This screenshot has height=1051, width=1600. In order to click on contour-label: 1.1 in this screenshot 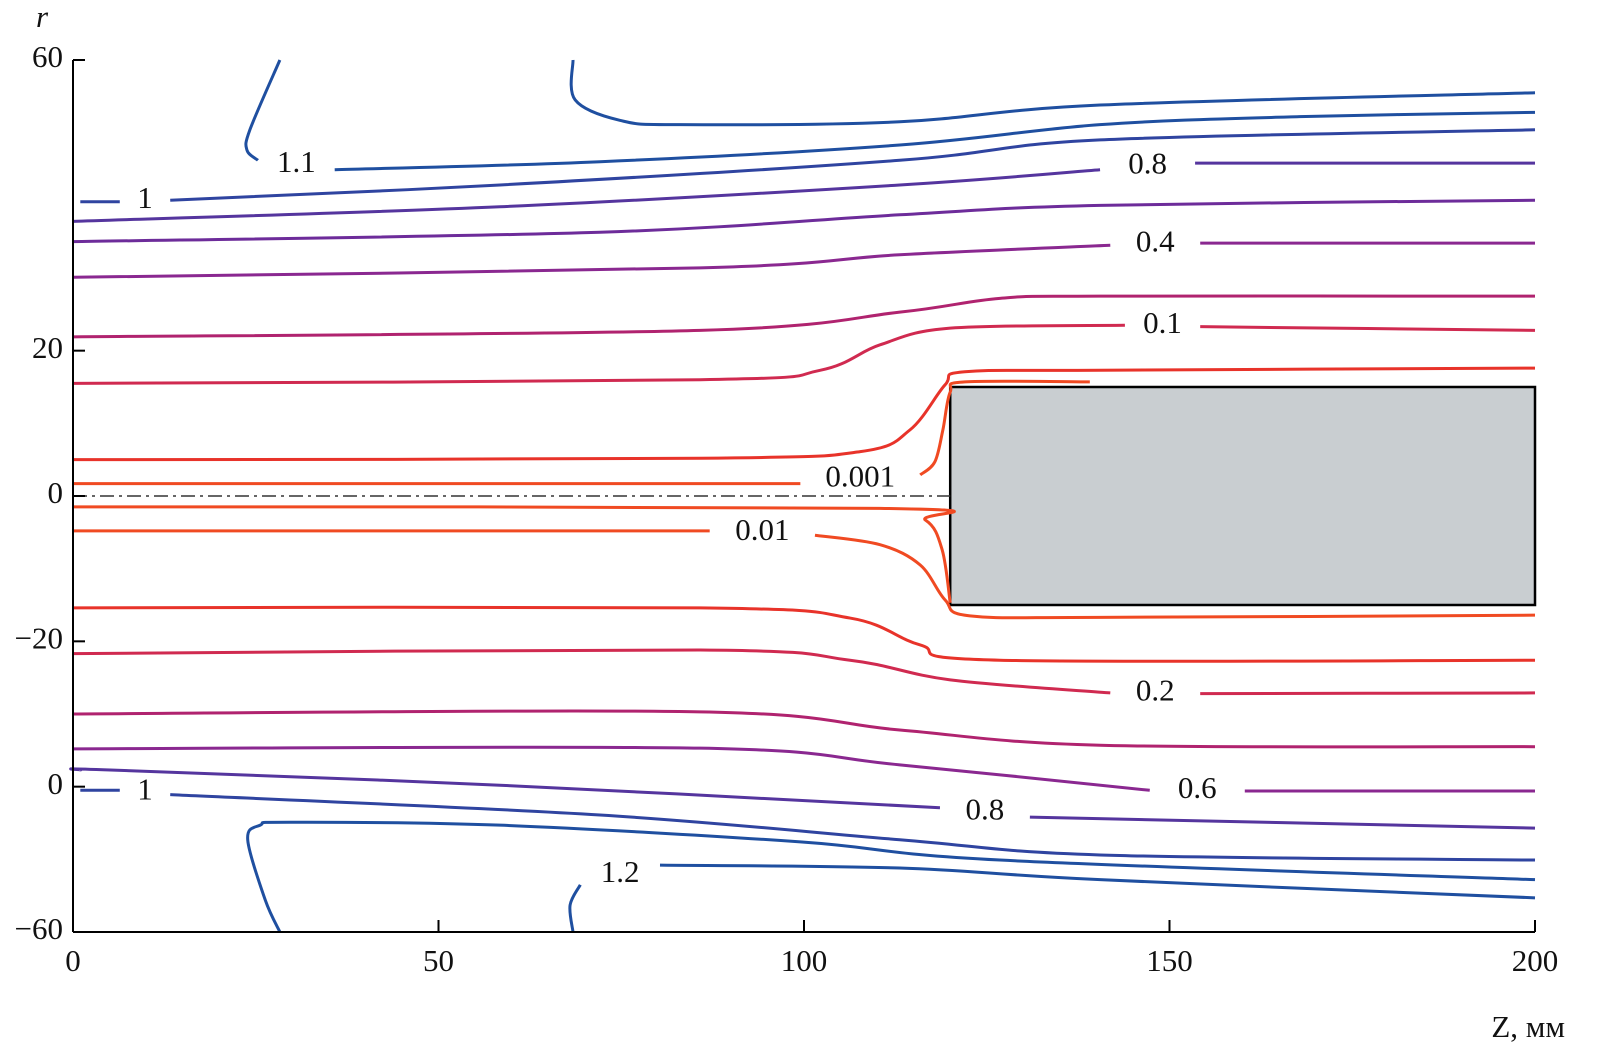, I will do `click(296, 161)`.